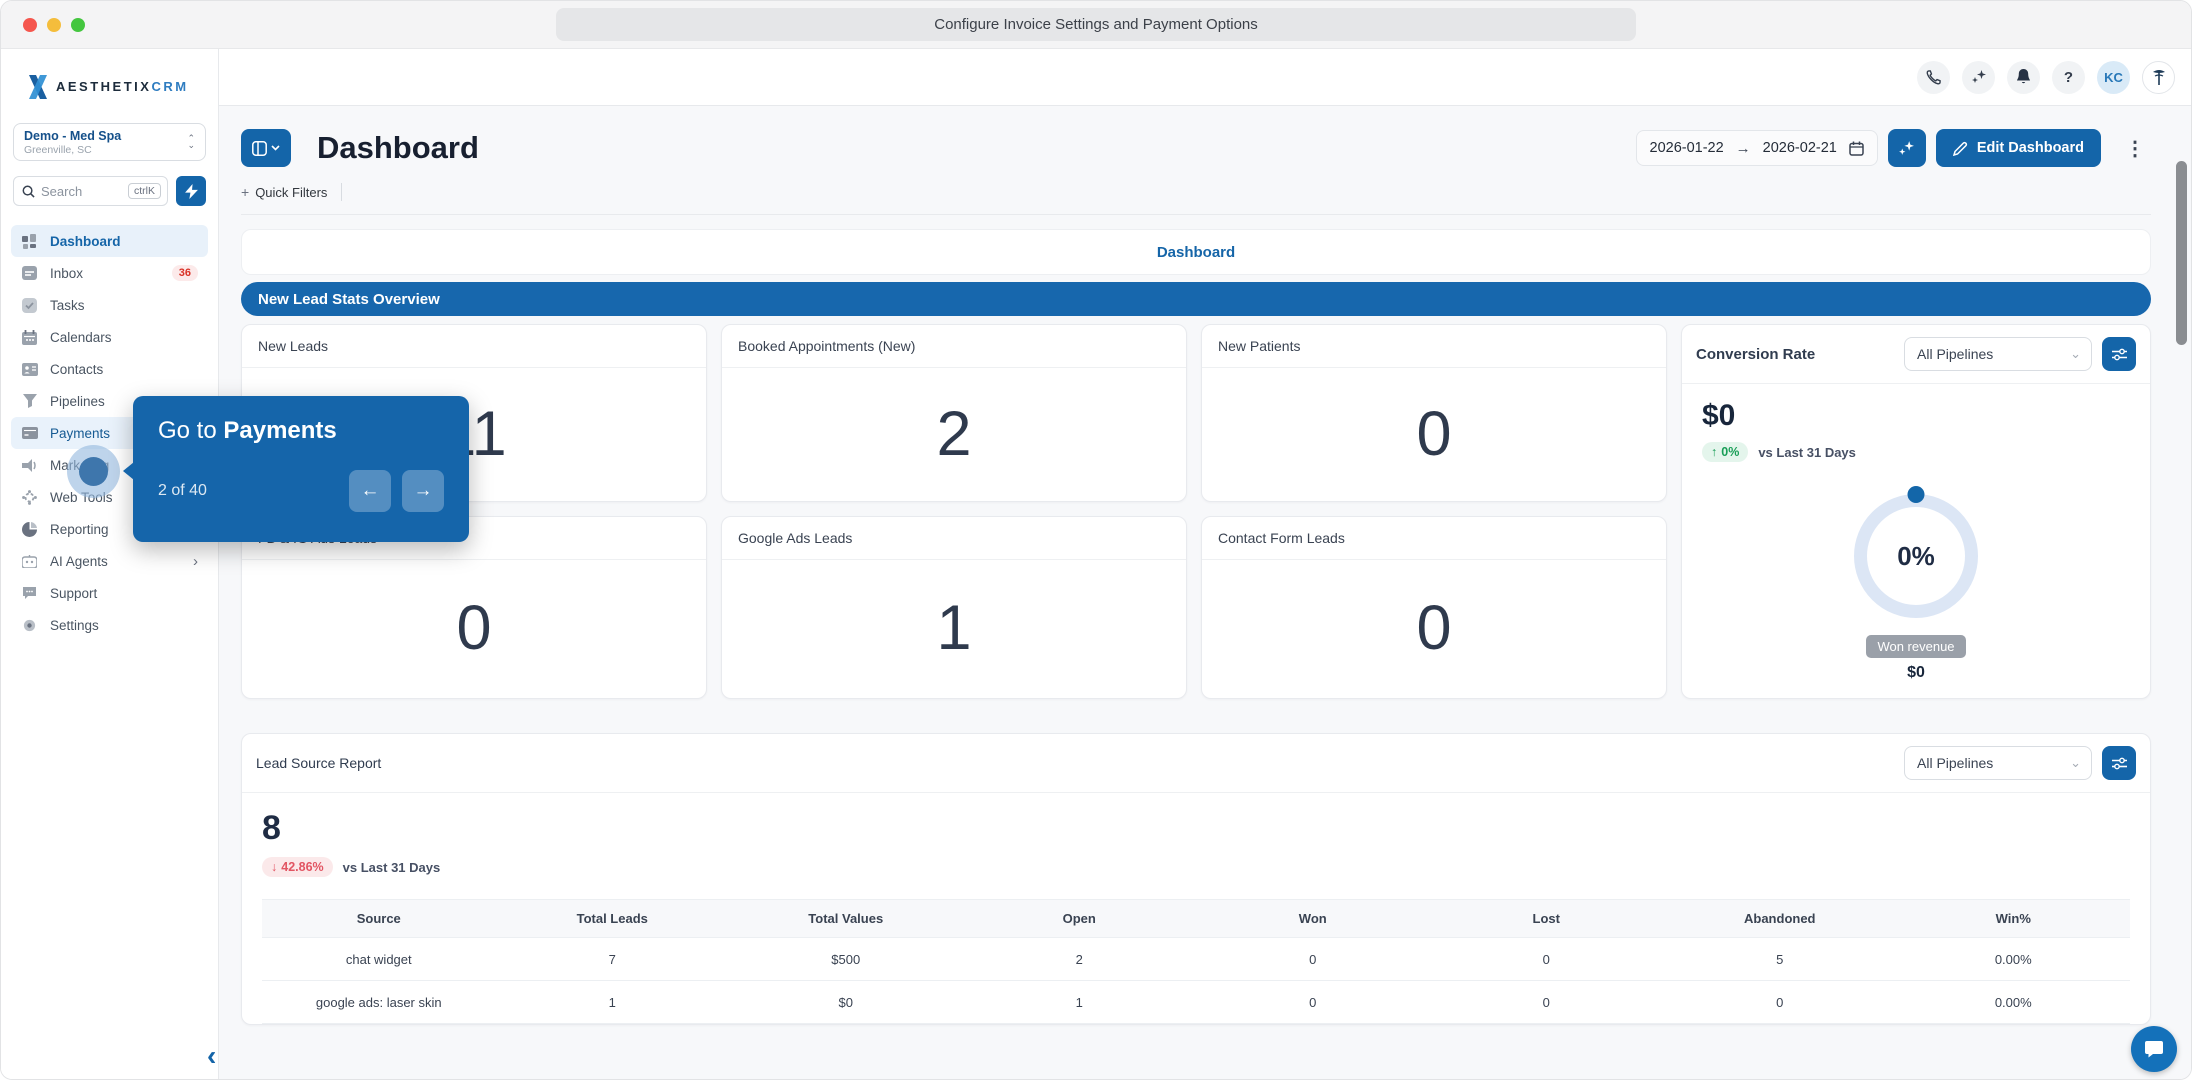  I want to click on tour-tooltip: Go to Payments 2 of 40 ← →, so click(296, 469).